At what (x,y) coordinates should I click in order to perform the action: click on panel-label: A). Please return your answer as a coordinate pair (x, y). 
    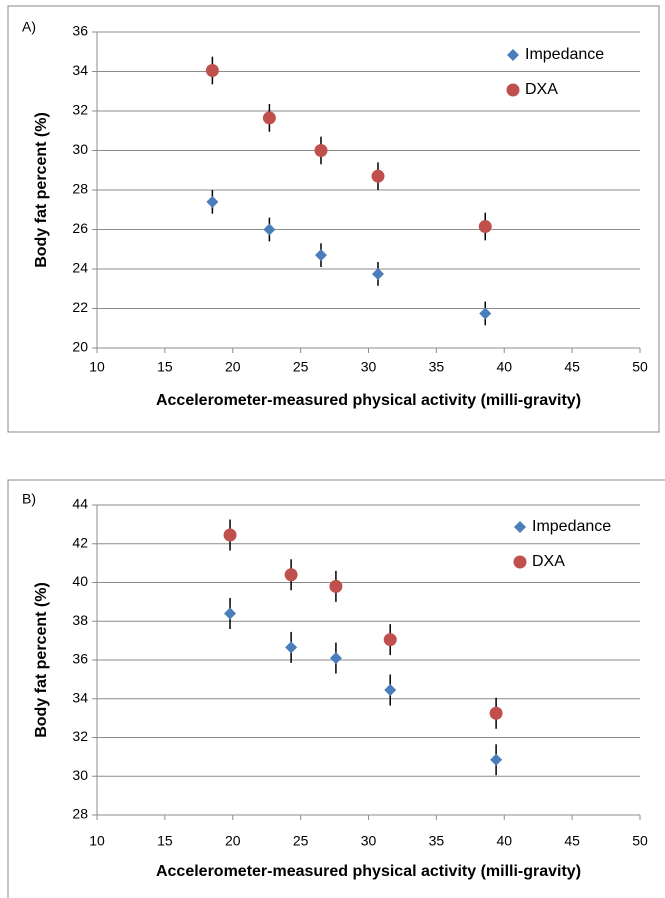
    Looking at the image, I should click on (29, 27).